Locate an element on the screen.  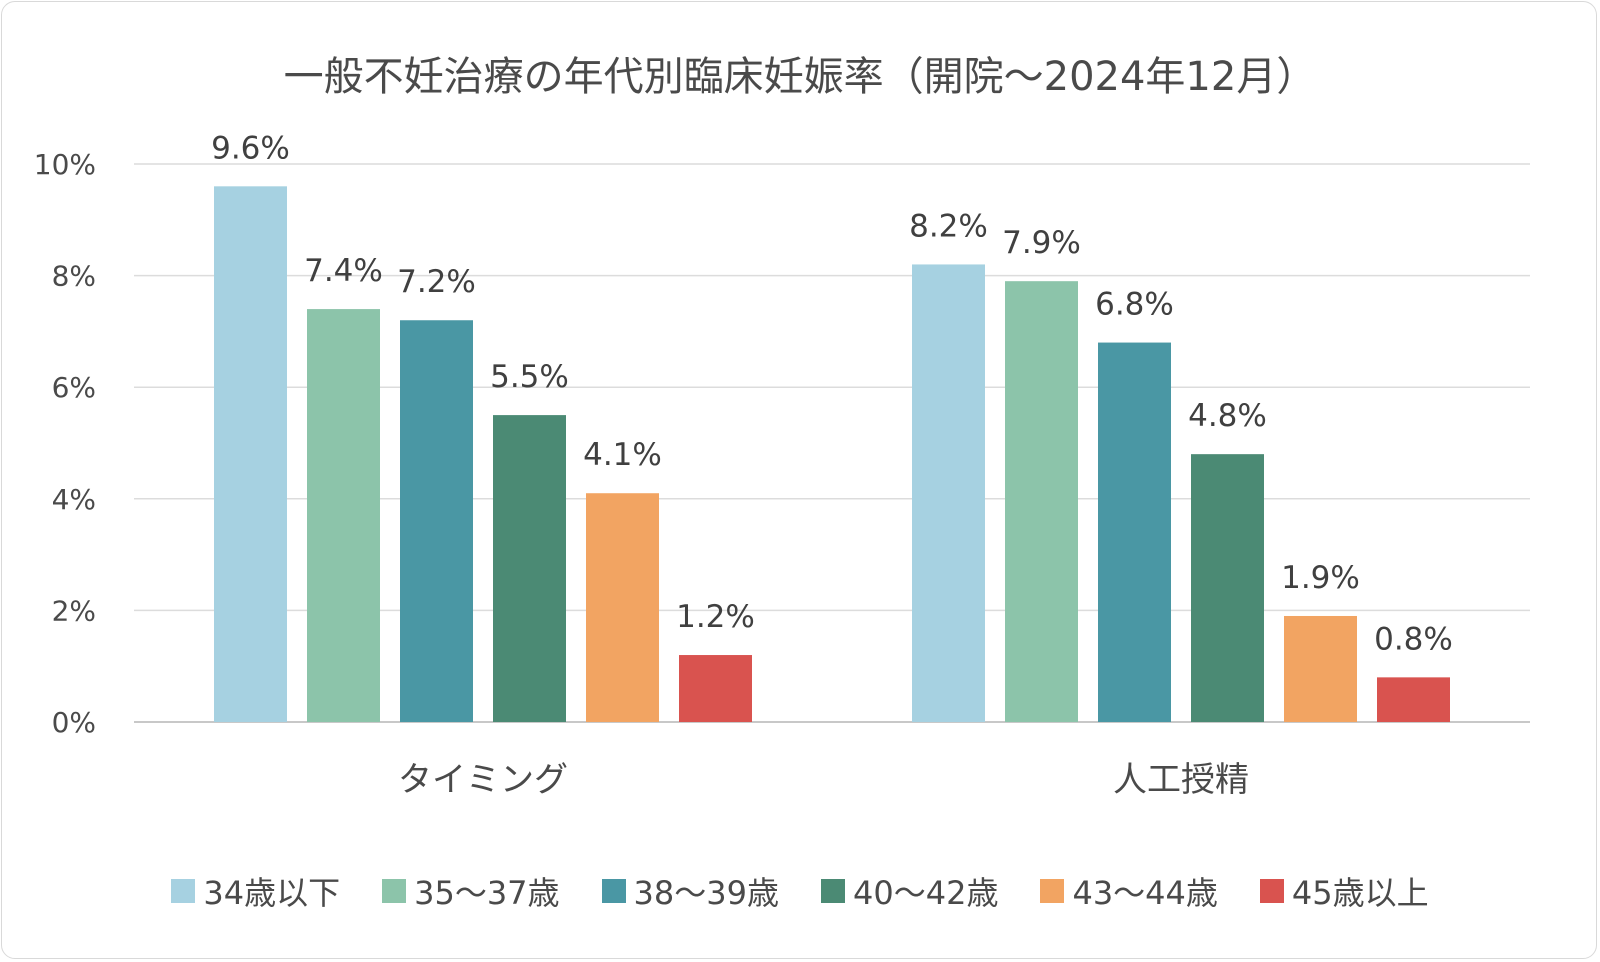
legend-label: 35～37歳 is located at coordinates (487, 893).